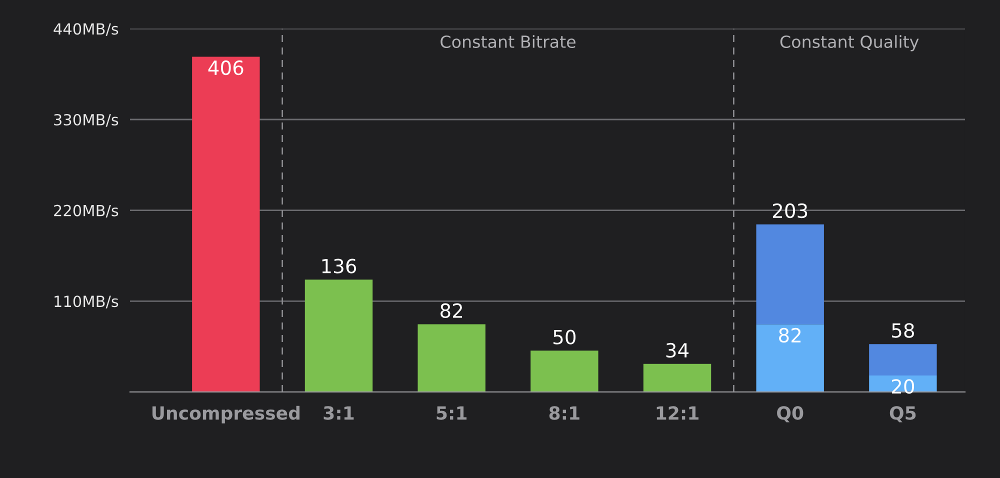 The height and width of the screenshot is (478, 1000). Describe the element at coordinates (903, 414) in the screenshot. I see `x-tick-label: Q5` at that location.